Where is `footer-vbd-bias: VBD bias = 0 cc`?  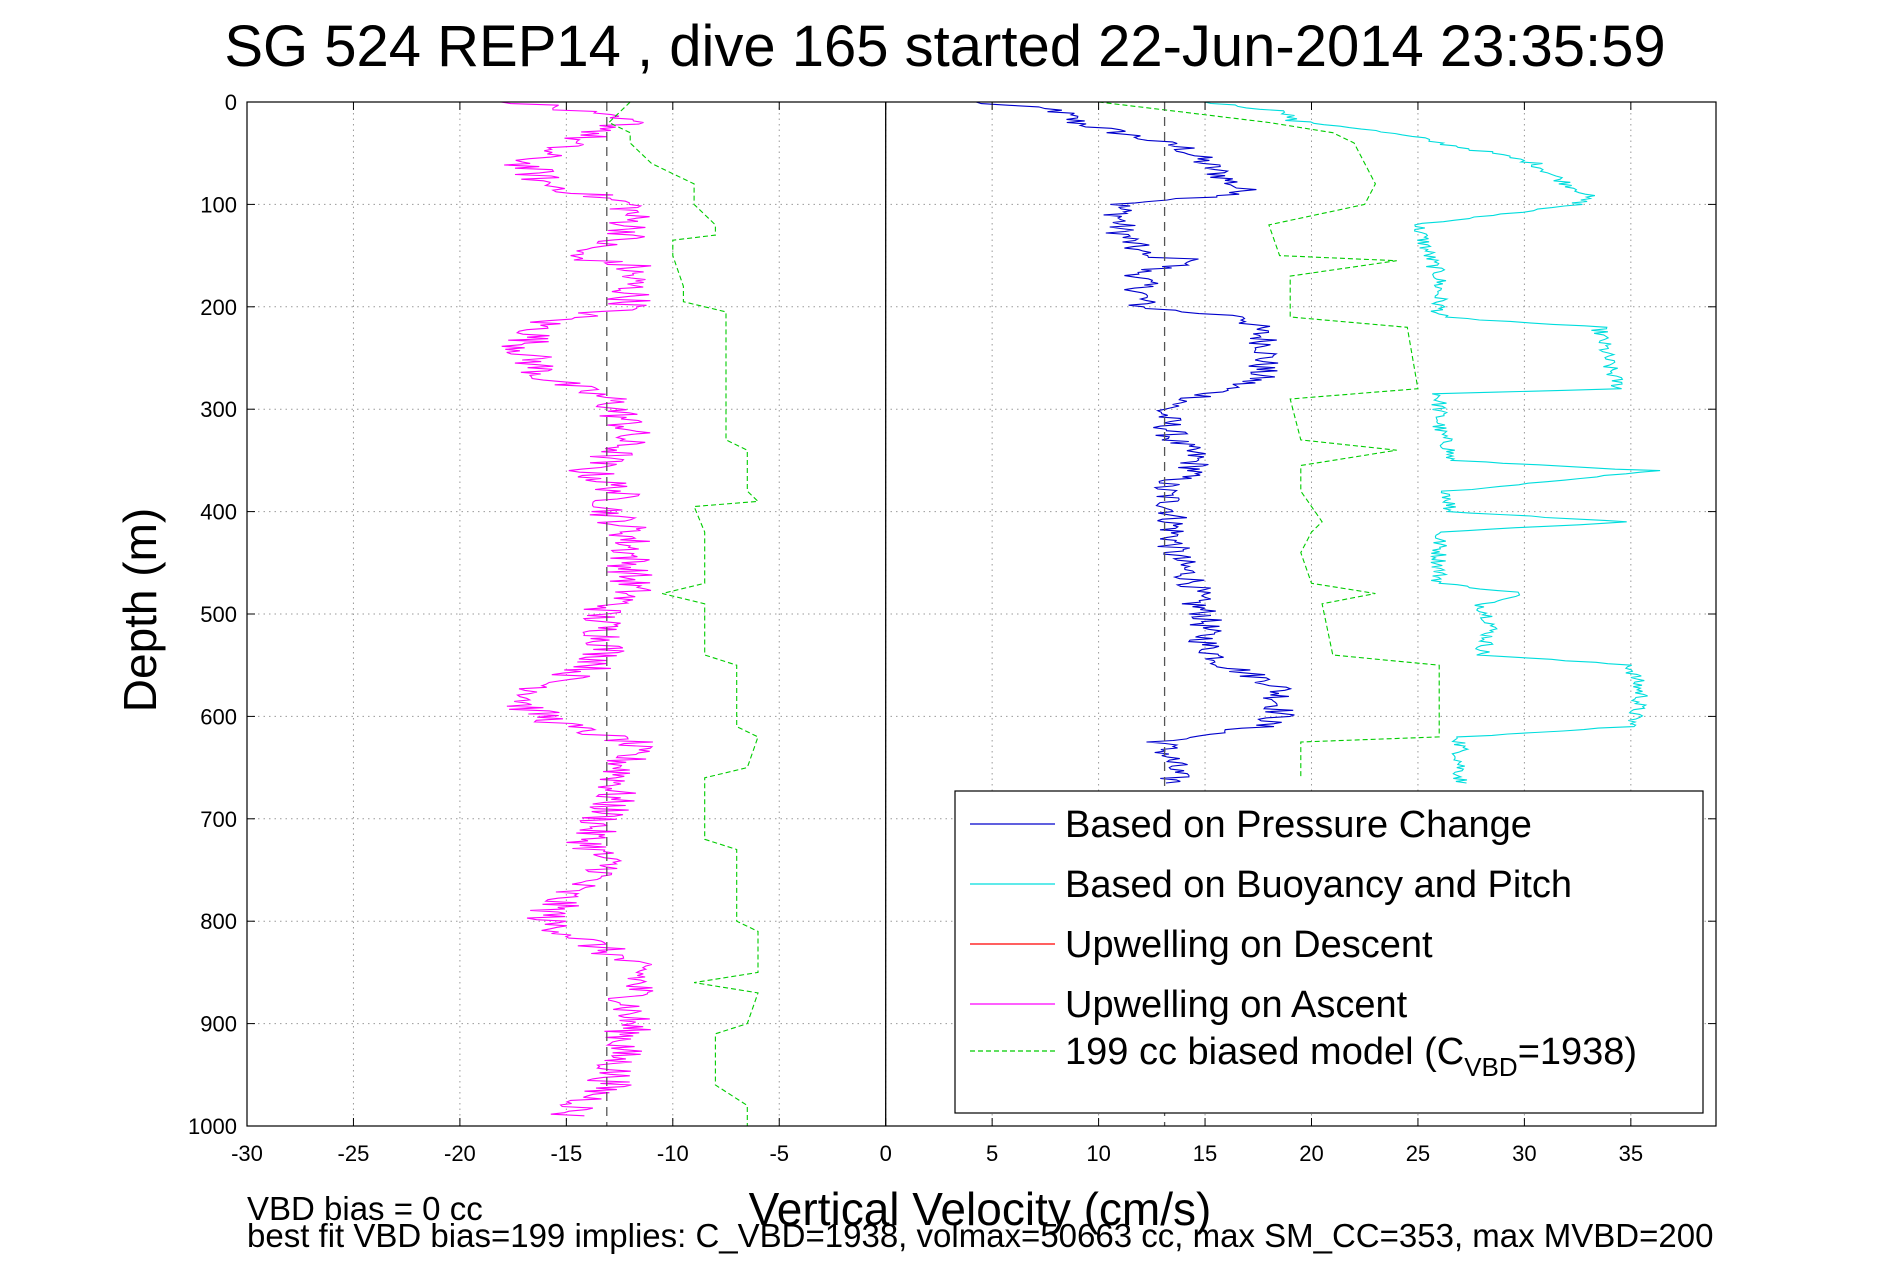 footer-vbd-bias: VBD bias = 0 cc is located at coordinates (365, 1208).